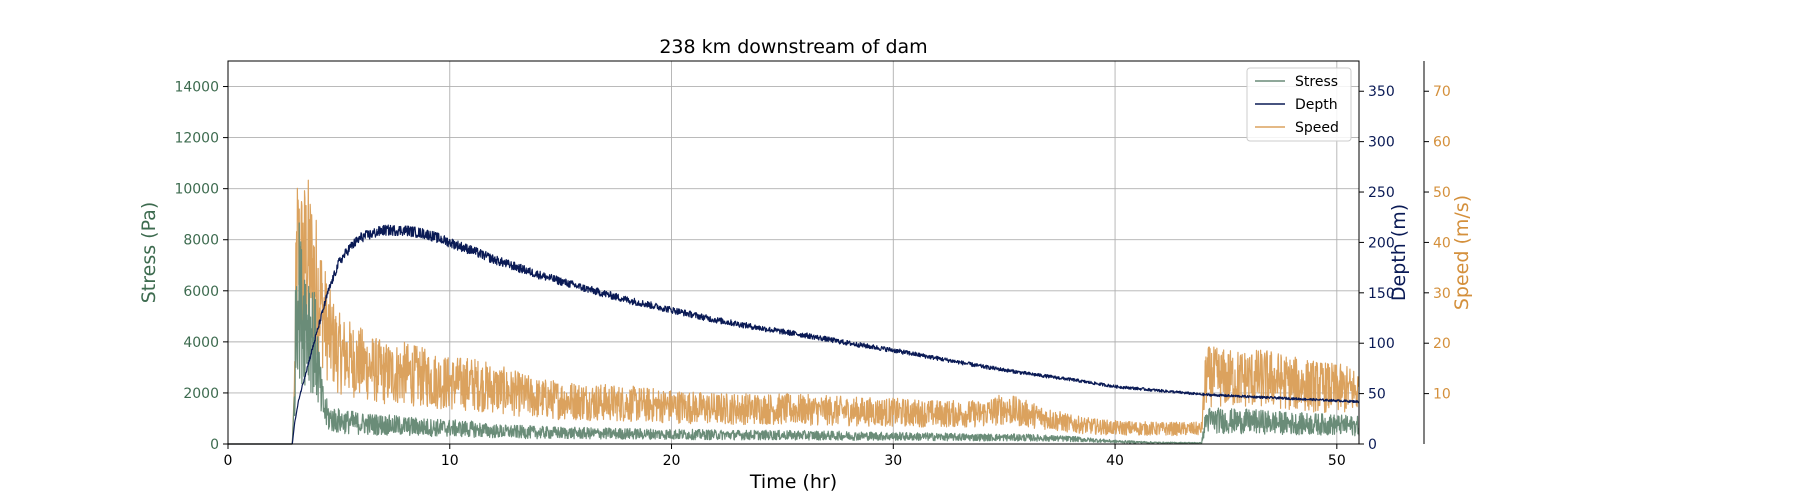  Describe the element at coordinates (793, 482) in the screenshot. I see `x-axis-label: Time (hr)` at that location.